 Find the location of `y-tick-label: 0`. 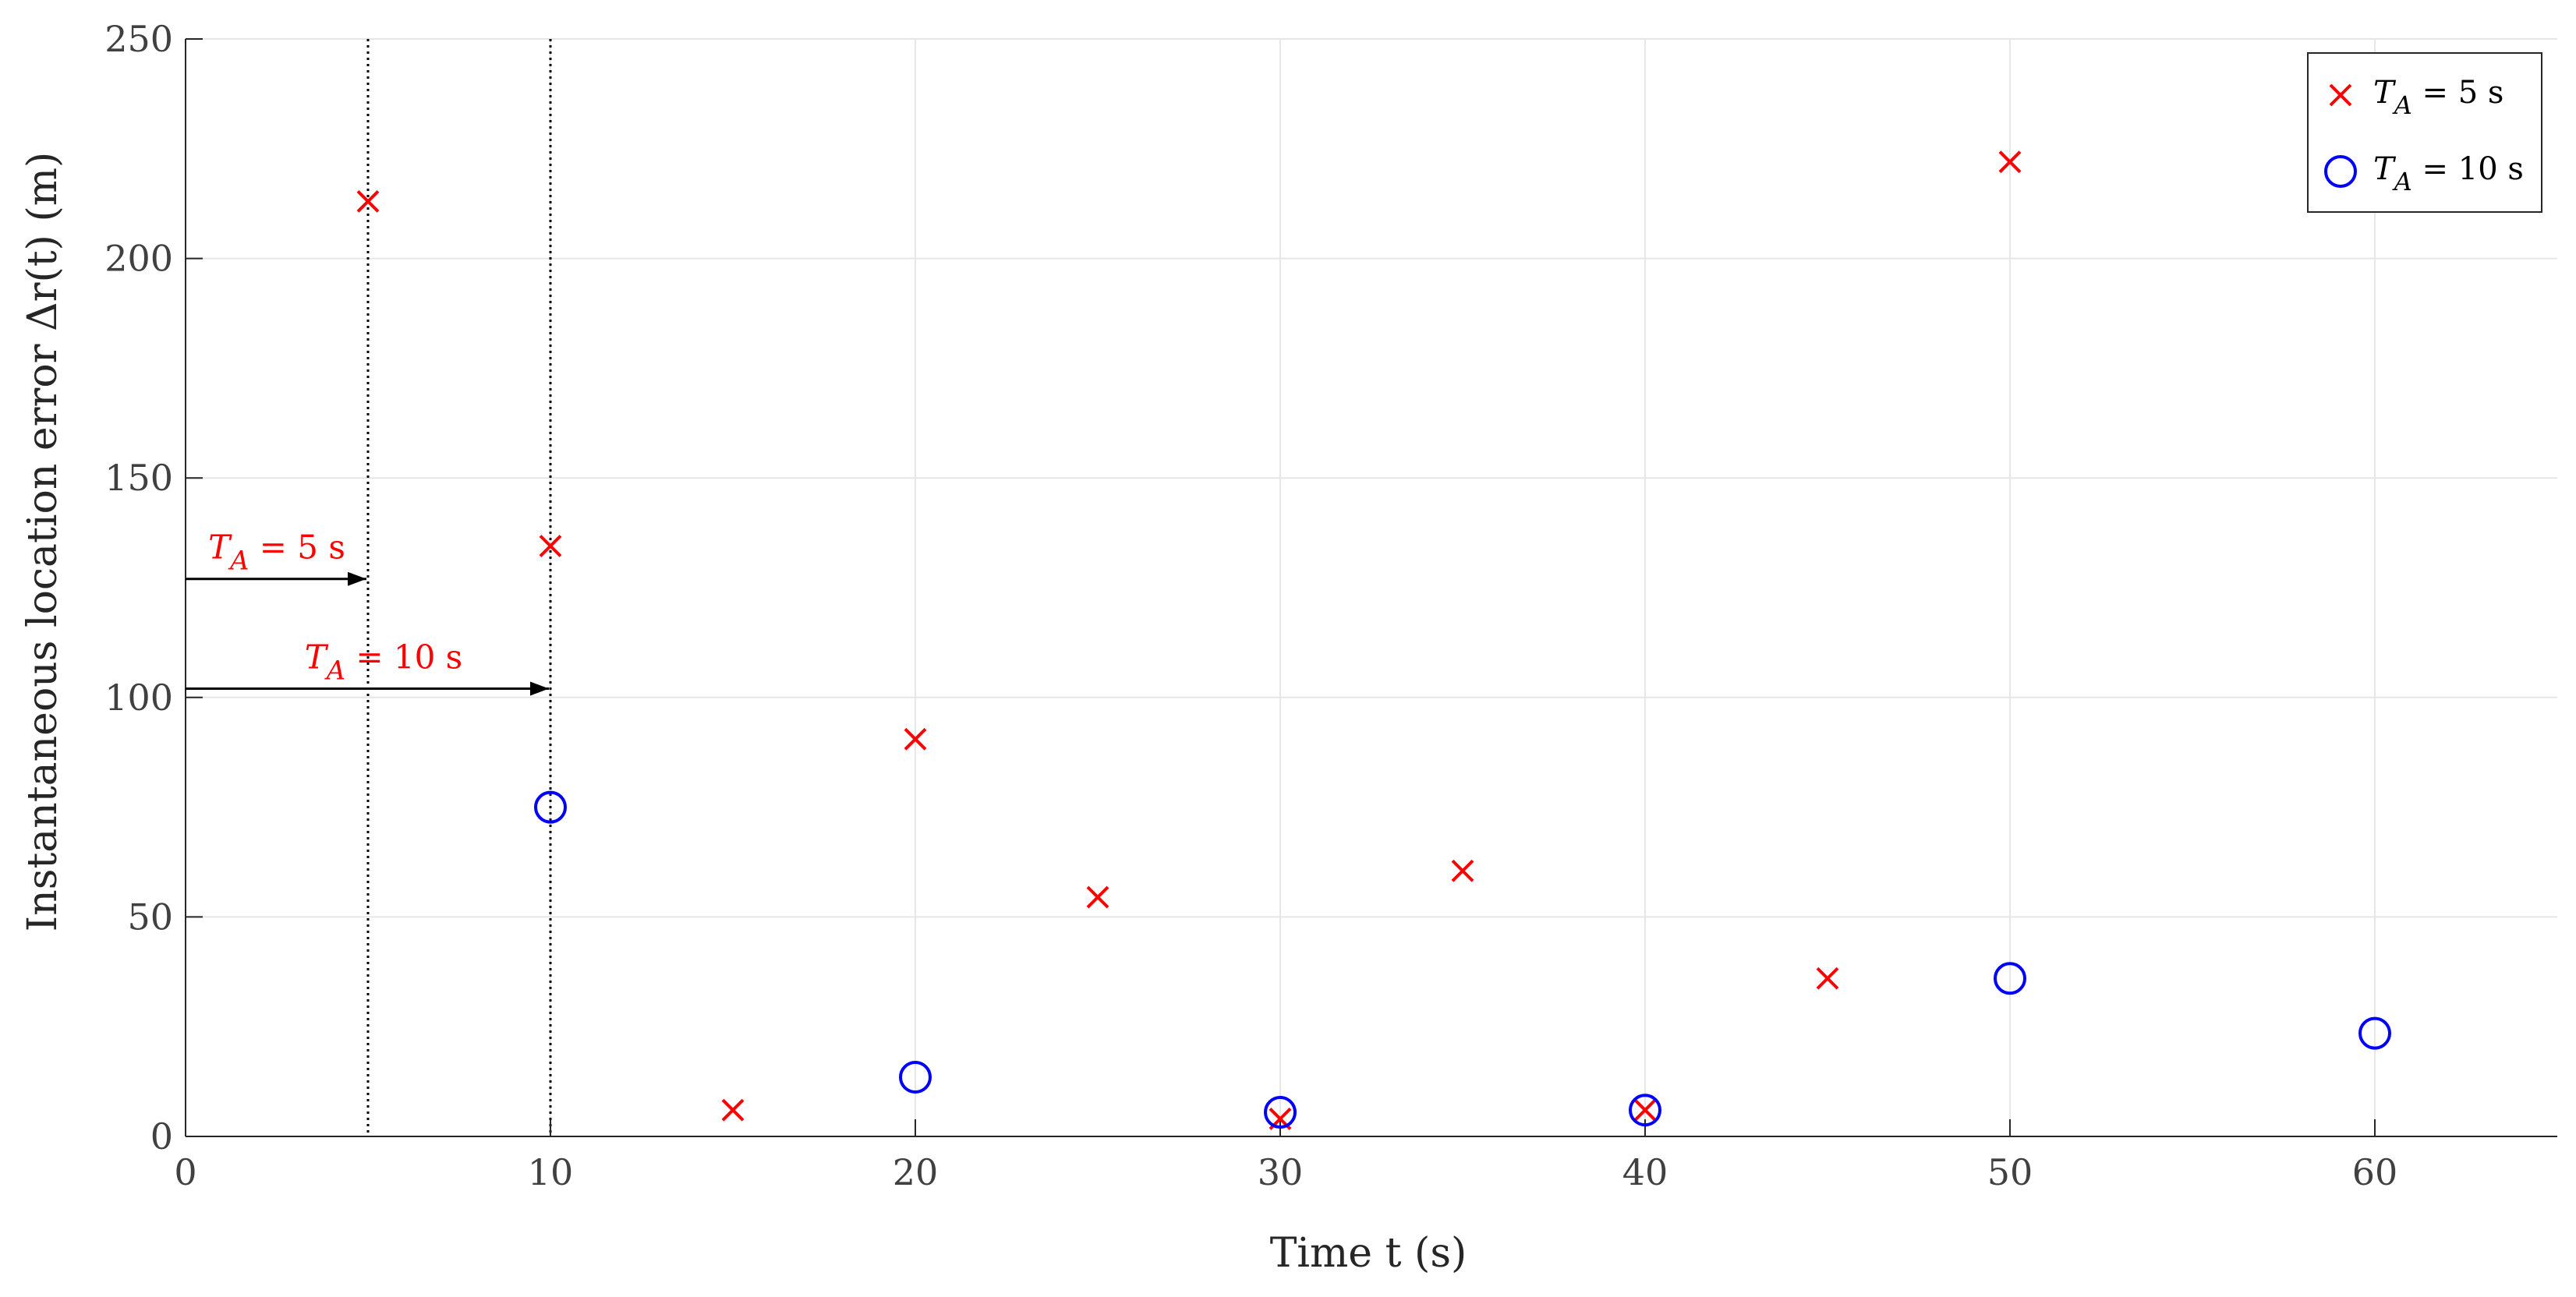

y-tick-label: 0 is located at coordinates (161, 1136).